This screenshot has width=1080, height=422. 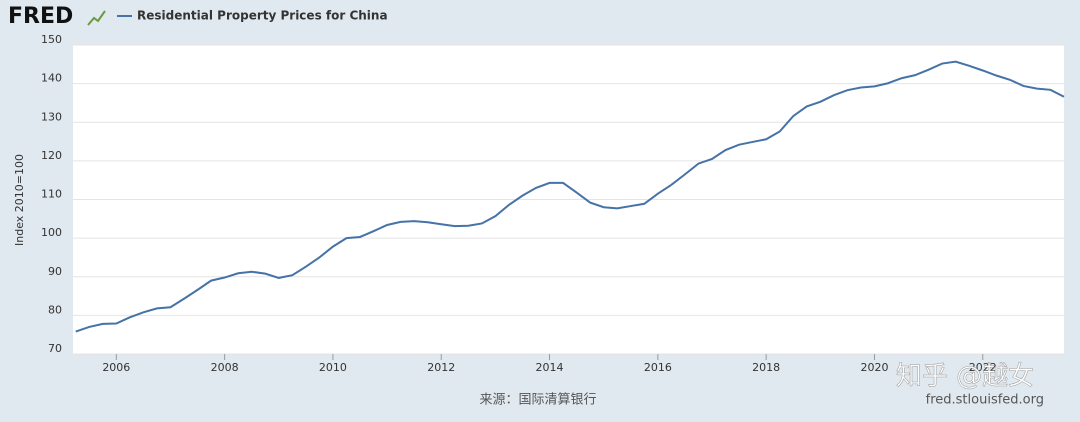 What do you see at coordinates (116, 367) in the screenshot?
I see `x-tick-label: 2006` at bounding box center [116, 367].